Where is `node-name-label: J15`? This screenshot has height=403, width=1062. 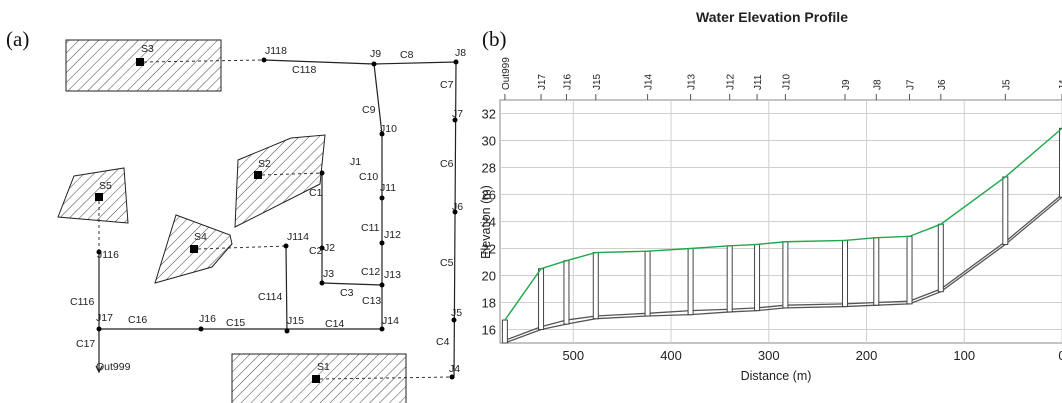
node-name-label: J15 is located at coordinates (597, 81).